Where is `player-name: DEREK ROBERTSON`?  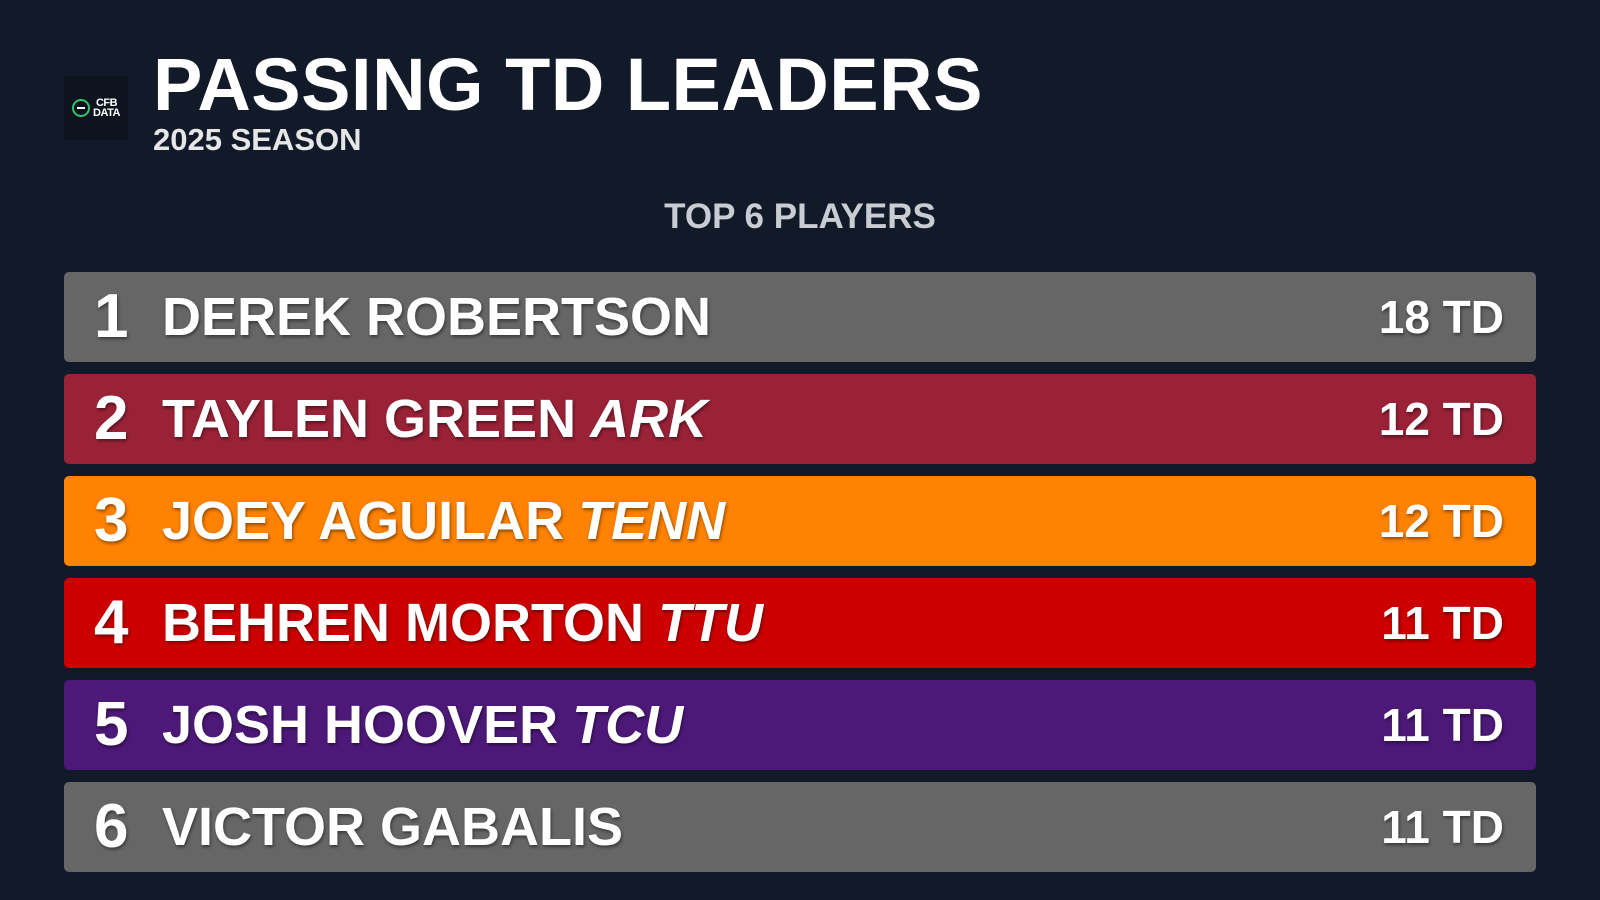 player-name: DEREK ROBERTSON is located at coordinates (437, 317).